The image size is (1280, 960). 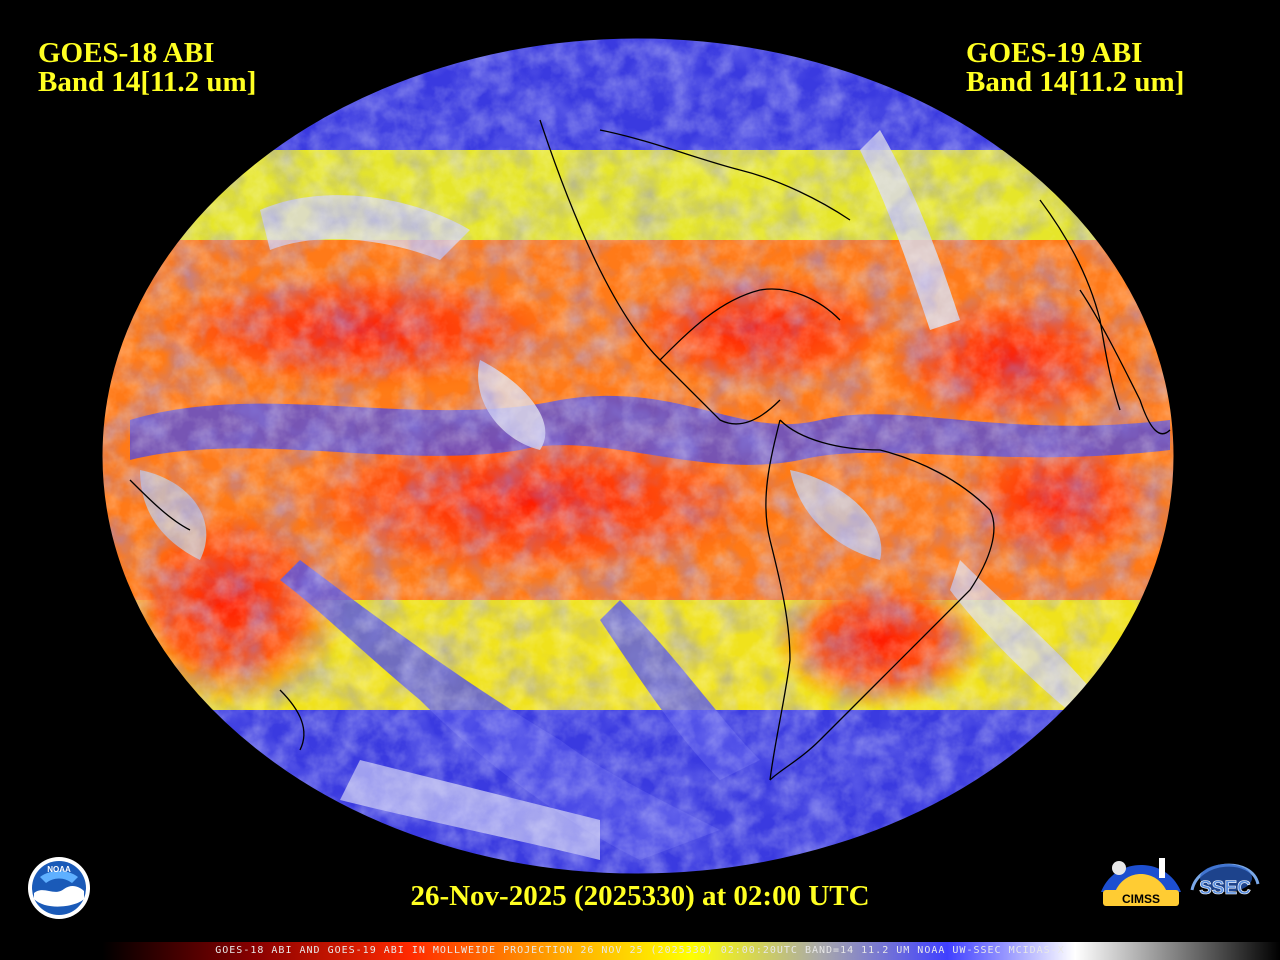 What do you see at coordinates (59, 869) in the screenshot?
I see `noaa-logo-text: NOAA` at bounding box center [59, 869].